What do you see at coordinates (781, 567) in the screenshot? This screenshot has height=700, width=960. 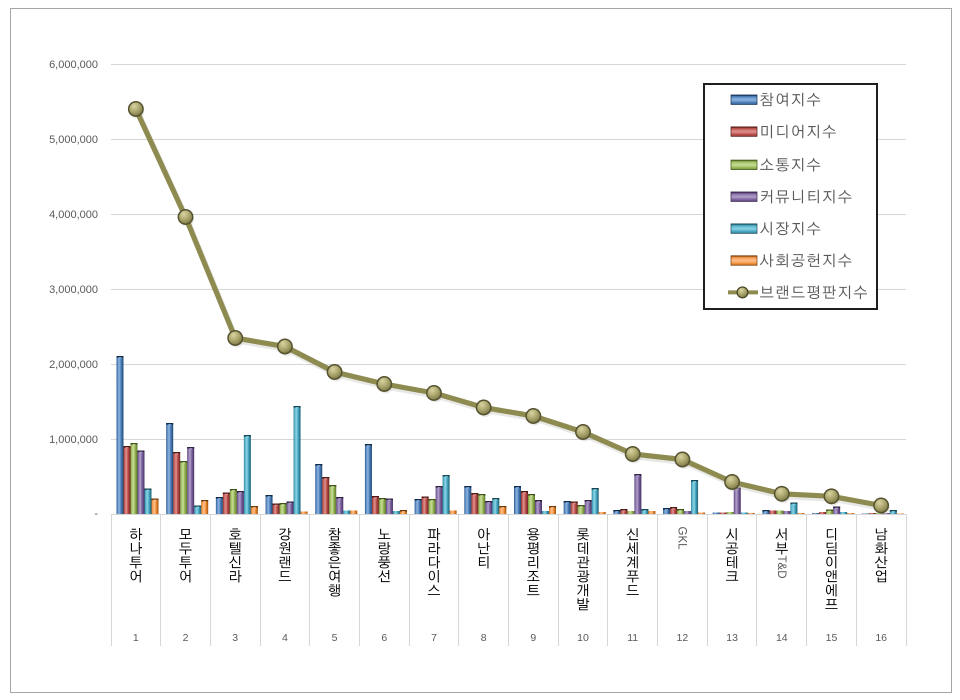 I see `svg-text: T&D` at bounding box center [781, 567].